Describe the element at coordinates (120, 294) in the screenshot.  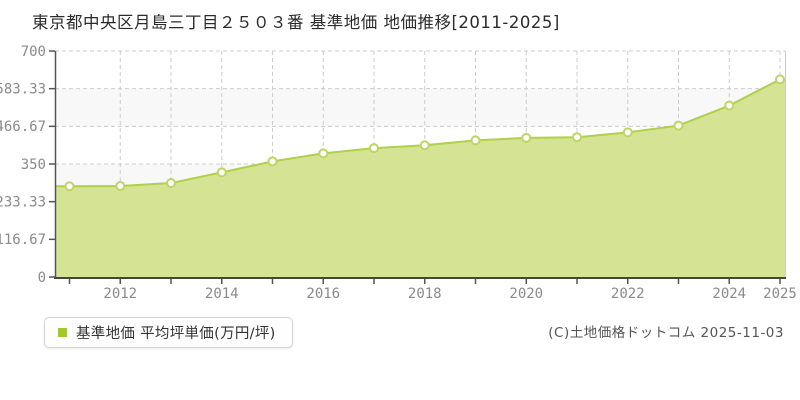
I see `x-tick-label: 2012` at that location.